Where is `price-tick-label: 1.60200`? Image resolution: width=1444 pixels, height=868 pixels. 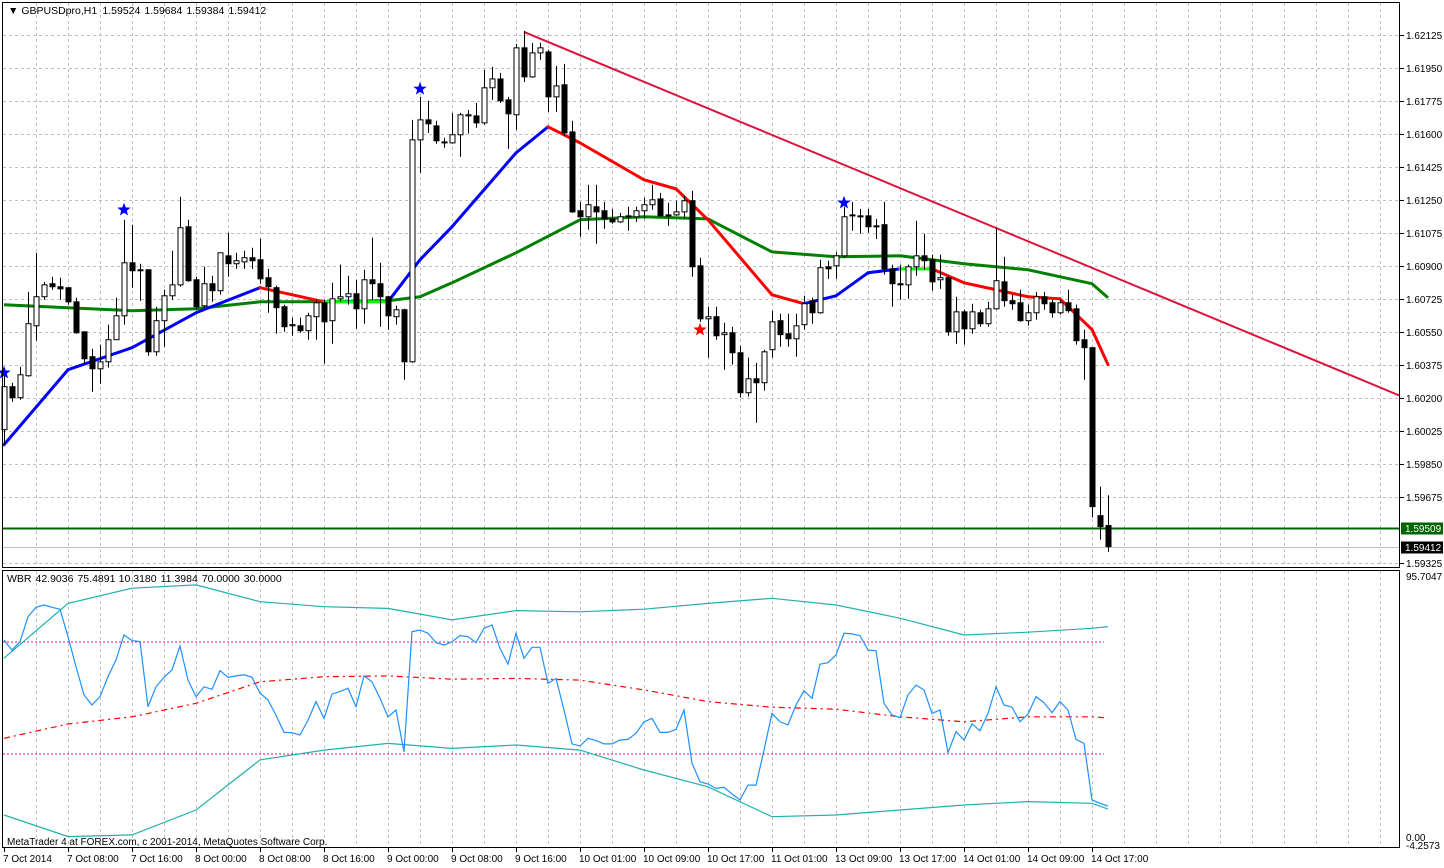
price-tick-label: 1.60200 is located at coordinates (1424, 399).